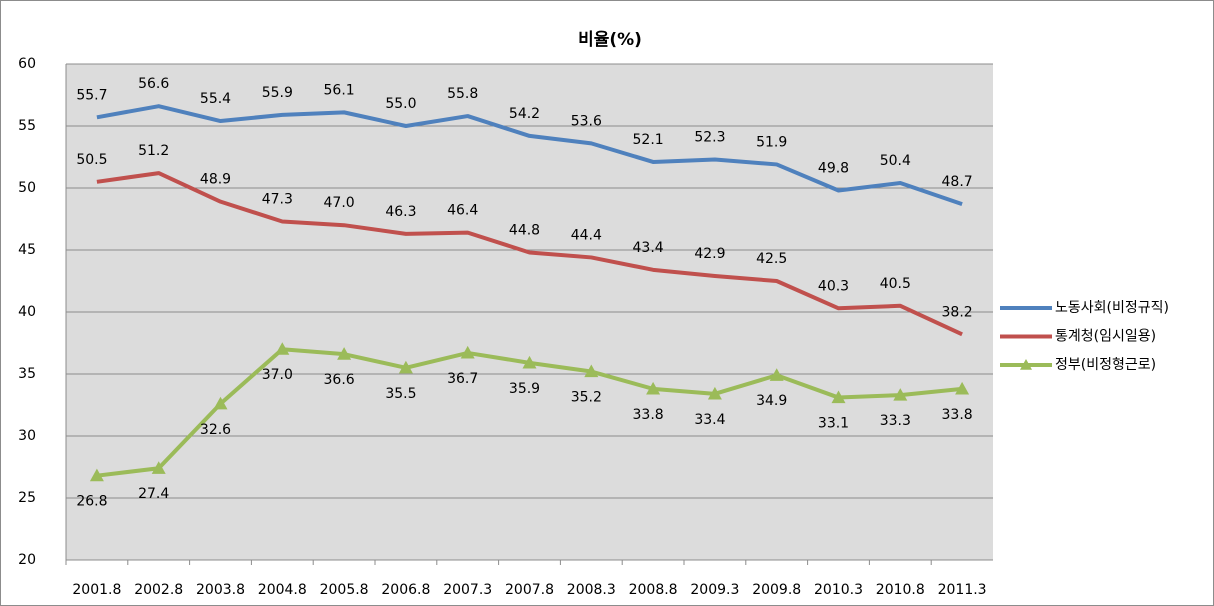  What do you see at coordinates (895, 284) in the screenshot?
I see `data-label: 40.5` at bounding box center [895, 284].